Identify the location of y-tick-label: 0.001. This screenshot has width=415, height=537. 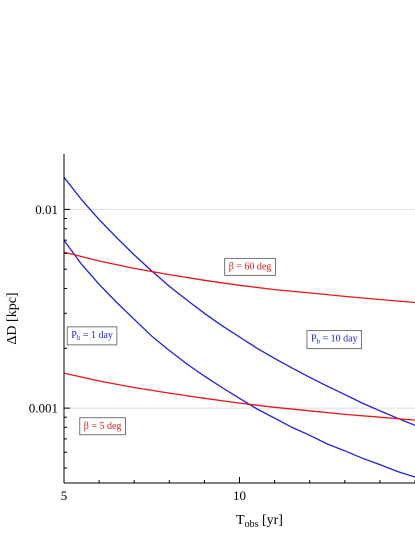
(43, 408).